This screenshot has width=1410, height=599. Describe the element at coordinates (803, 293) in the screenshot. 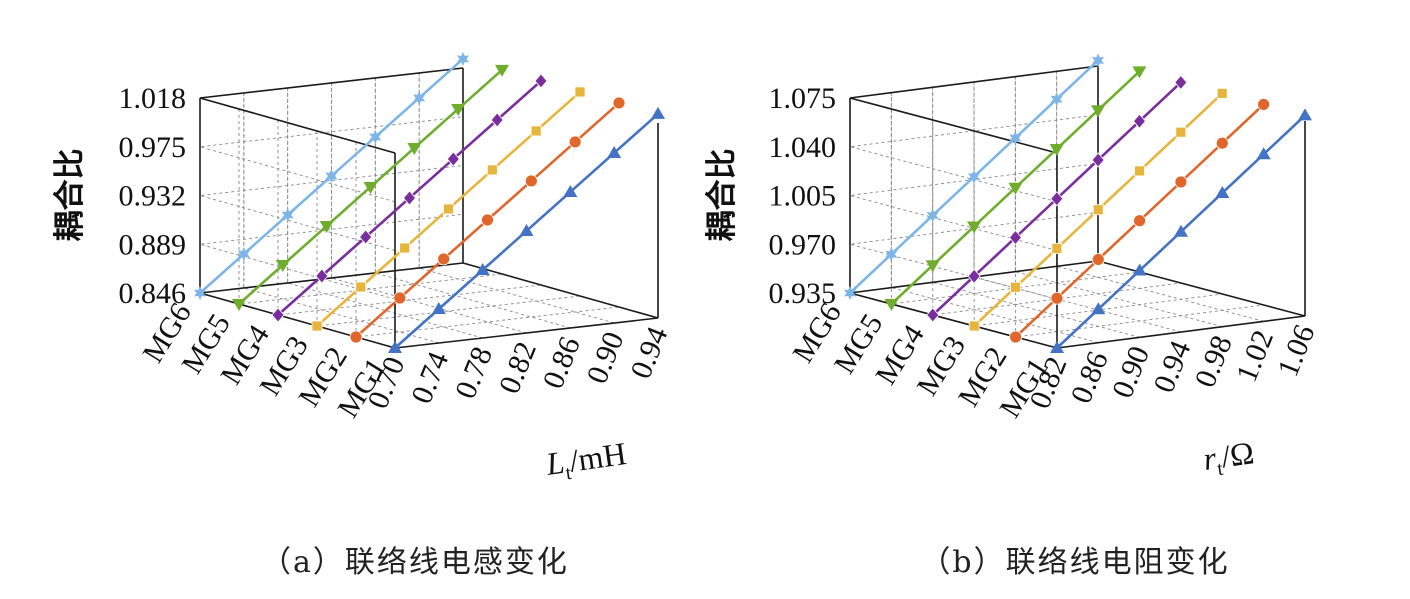

I see `z-tick-label: 0.935` at that location.